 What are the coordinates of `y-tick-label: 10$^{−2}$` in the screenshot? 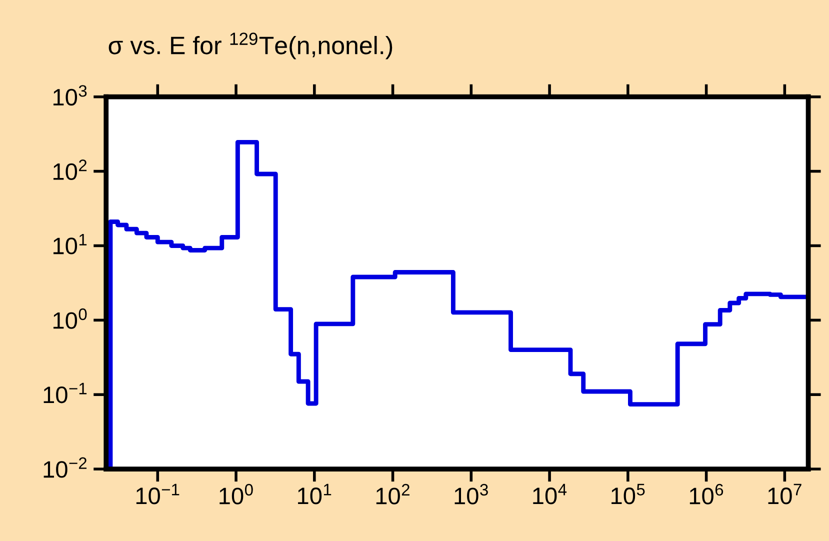 It's located at (65, 467).